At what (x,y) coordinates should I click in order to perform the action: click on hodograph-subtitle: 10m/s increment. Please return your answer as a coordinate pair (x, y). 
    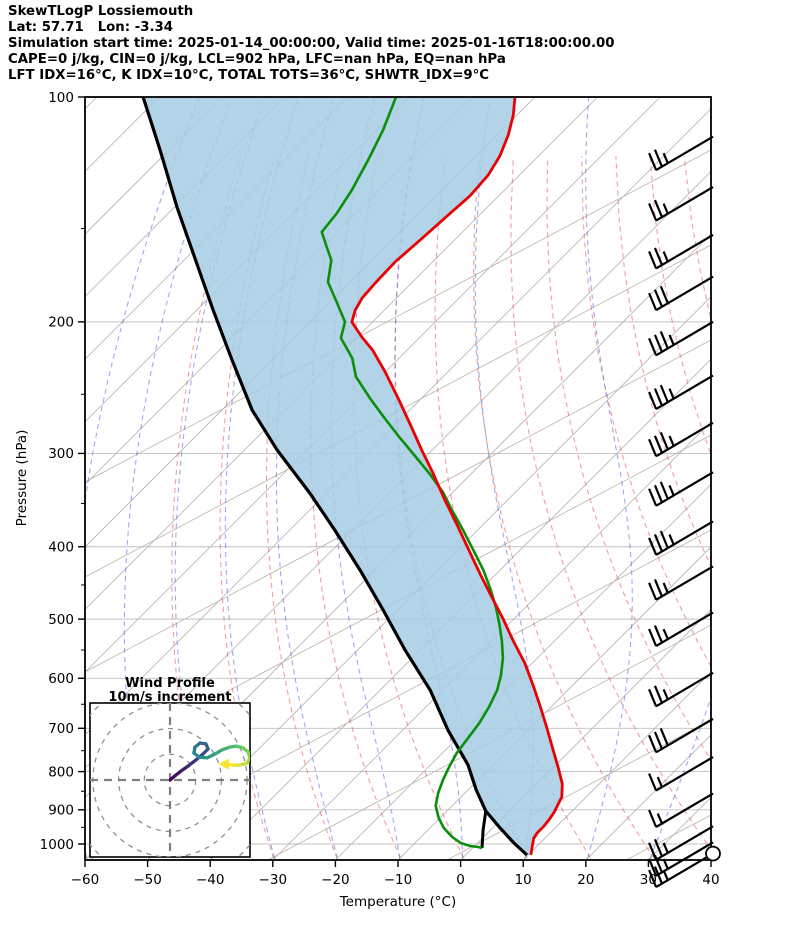
    Looking at the image, I should click on (169, 697).